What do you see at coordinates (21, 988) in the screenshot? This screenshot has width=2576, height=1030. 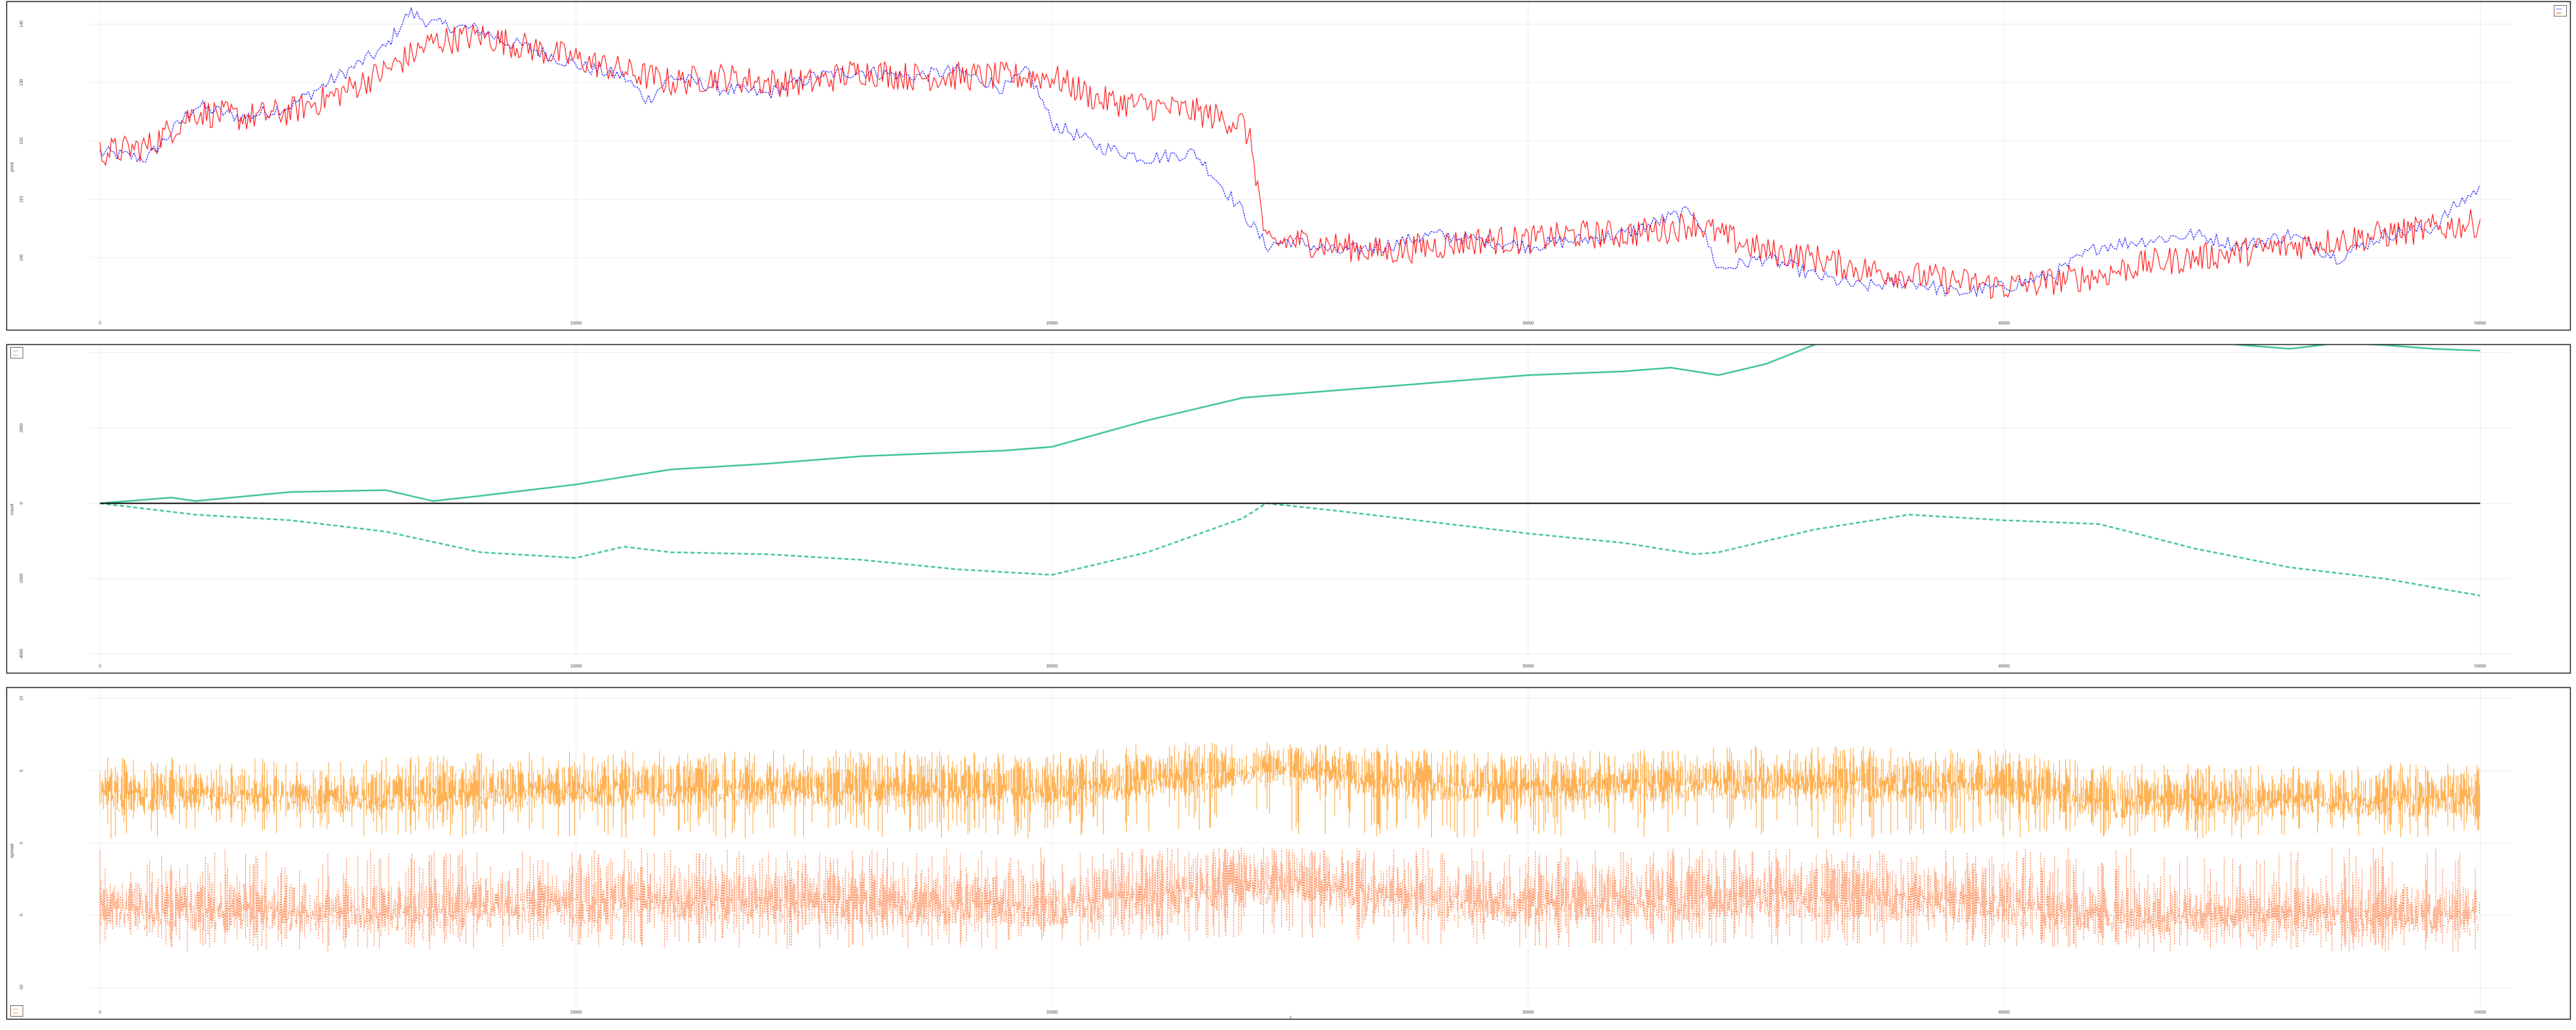 I see `y-tick-label: -10` at bounding box center [21, 988].